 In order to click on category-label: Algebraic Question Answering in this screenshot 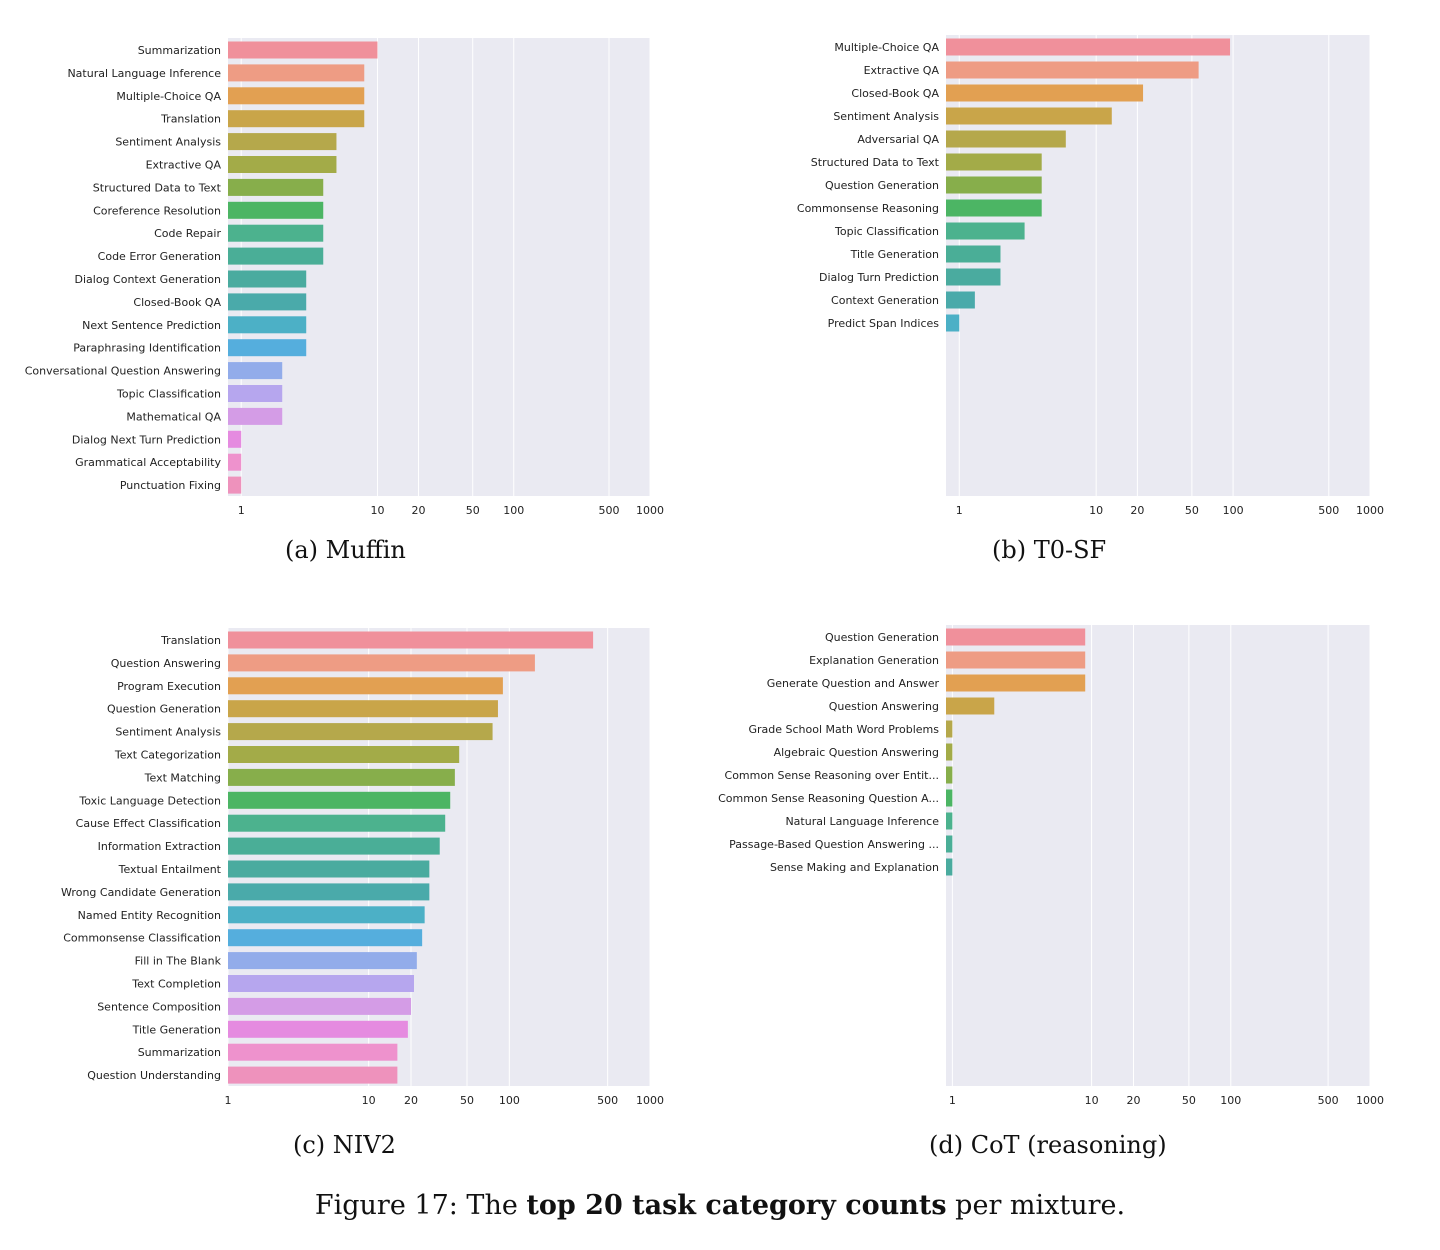, I will do `click(856, 752)`.